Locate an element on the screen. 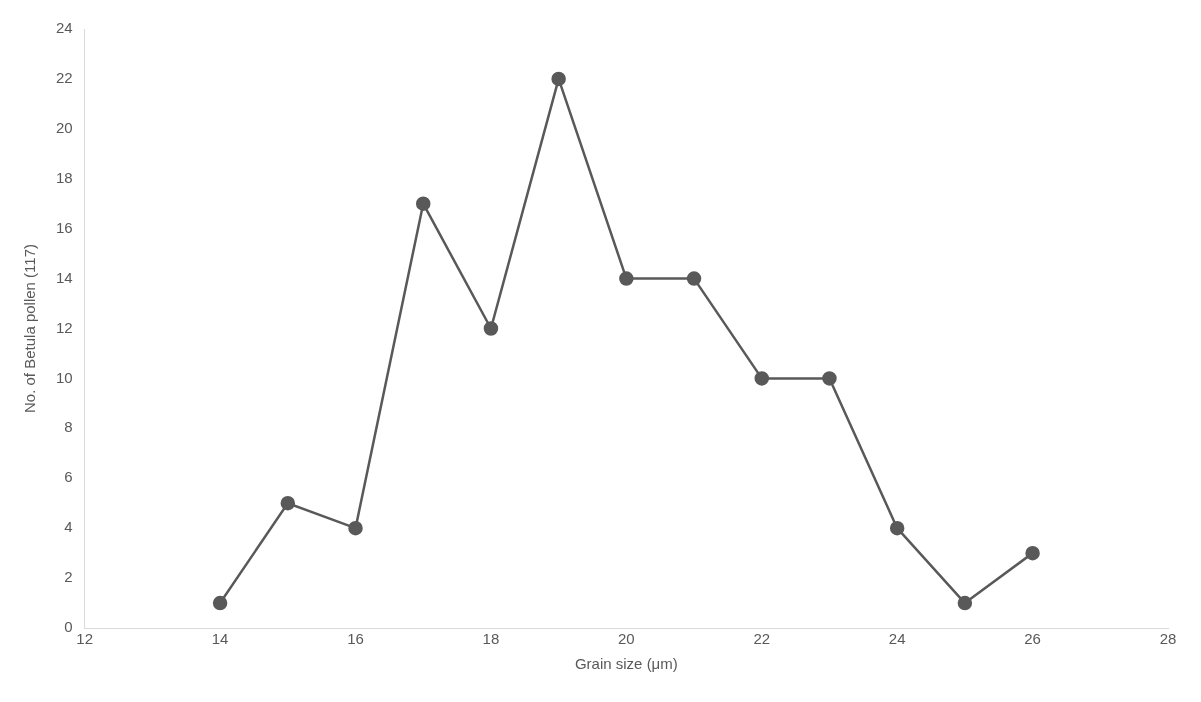 The image size is (1201, 702). y-tick-label: 20 is located at coordinates (64, 127).